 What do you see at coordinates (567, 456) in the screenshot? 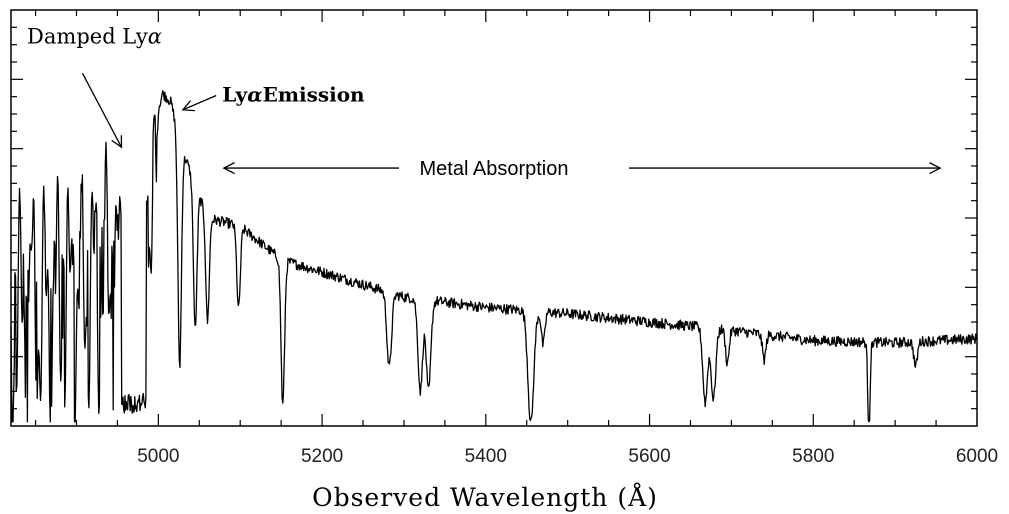
I see `x-tick-labels: 5000 5200 5400 5600 5800 6000` at bounding box center [567, 456].